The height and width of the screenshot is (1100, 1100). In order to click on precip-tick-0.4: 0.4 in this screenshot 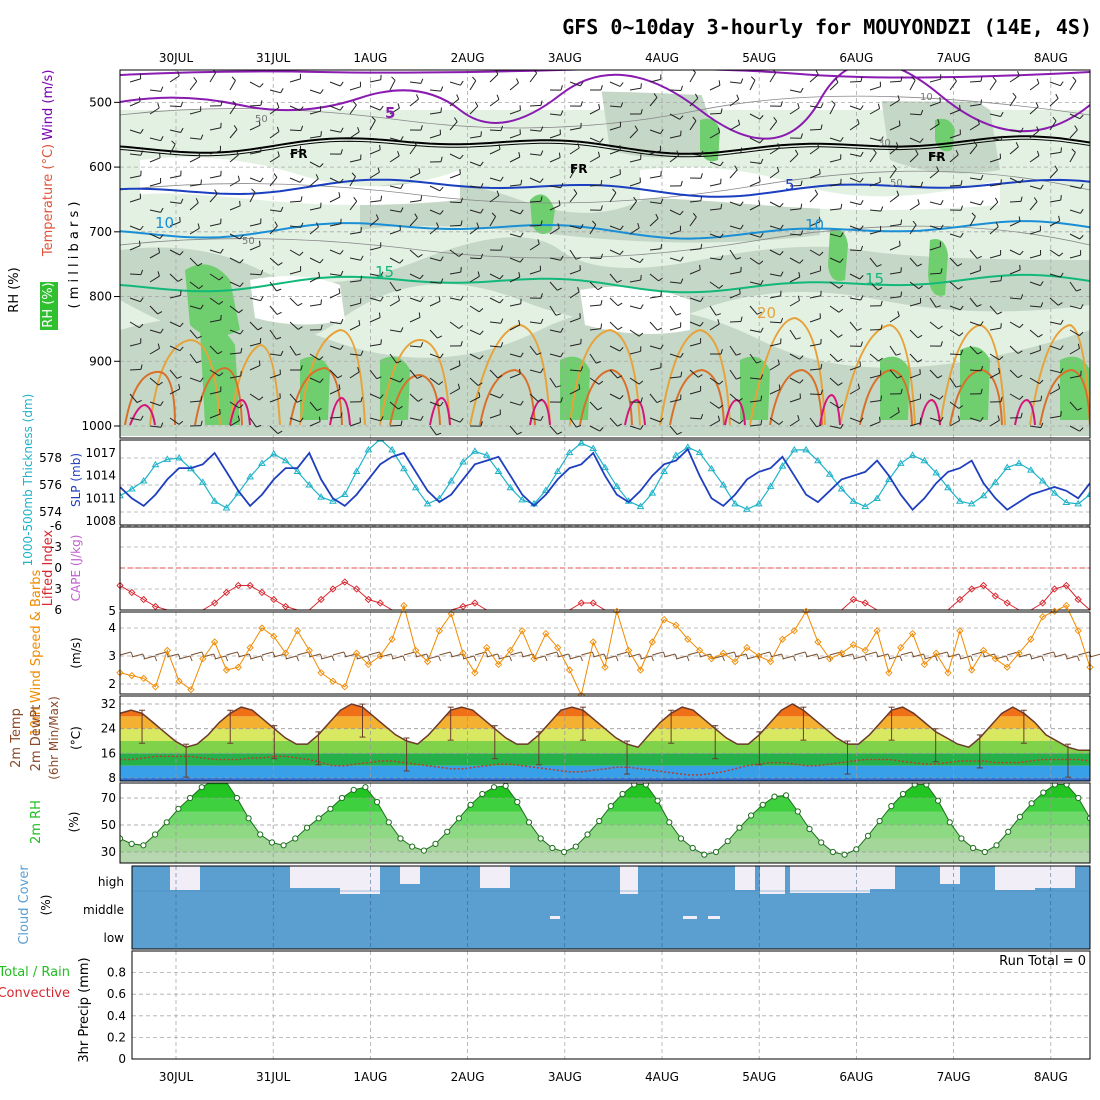, I will do `click(116, 1016)`.